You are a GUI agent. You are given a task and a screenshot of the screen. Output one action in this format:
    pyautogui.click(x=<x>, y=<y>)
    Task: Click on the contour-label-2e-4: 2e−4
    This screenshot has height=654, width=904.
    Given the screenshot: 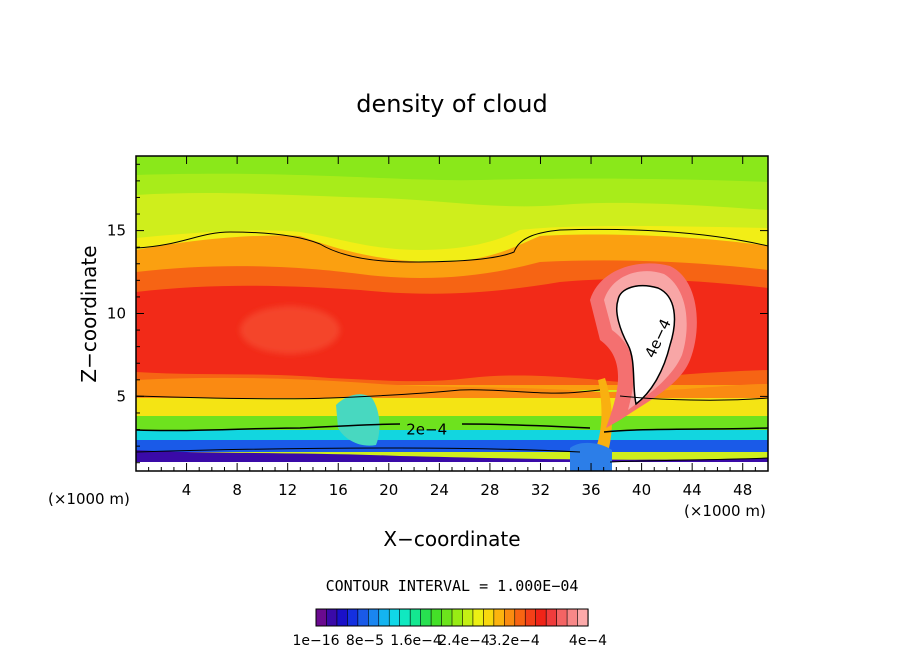 What is the action you would take?
    pyautogui.click(x=426, y=430)
    